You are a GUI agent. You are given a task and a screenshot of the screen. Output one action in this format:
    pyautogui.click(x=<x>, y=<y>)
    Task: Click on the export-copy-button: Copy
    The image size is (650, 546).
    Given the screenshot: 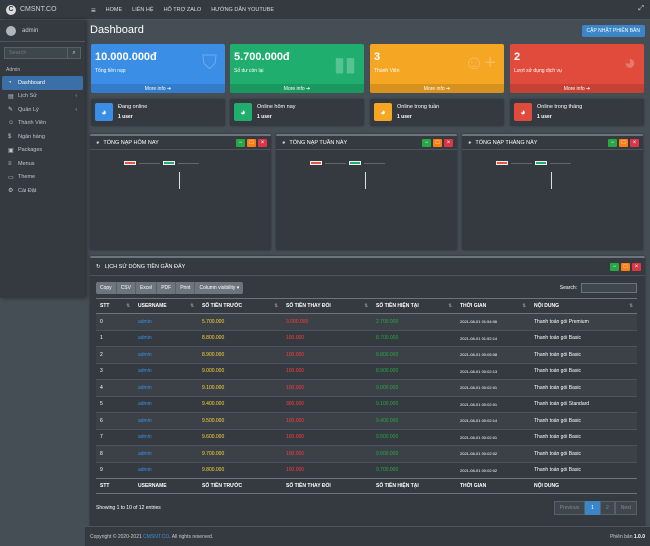 What is the action you would take?
    pyautogui.click(x=106, y=288)
    